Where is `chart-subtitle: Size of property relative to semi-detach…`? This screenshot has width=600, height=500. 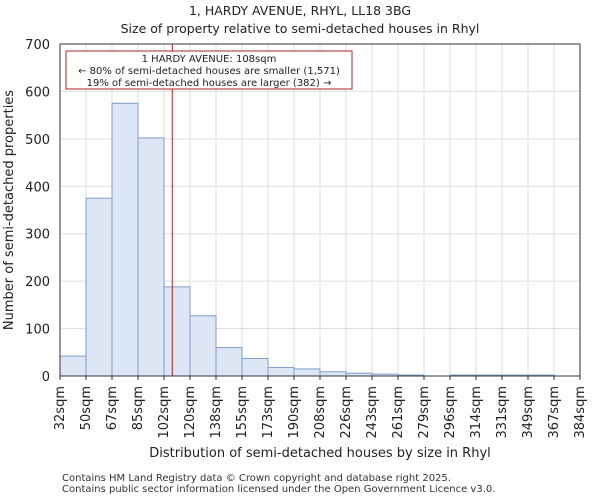
chart-subtitle: Size of property relative to semi-detach… is located at coordinates (300, 28).